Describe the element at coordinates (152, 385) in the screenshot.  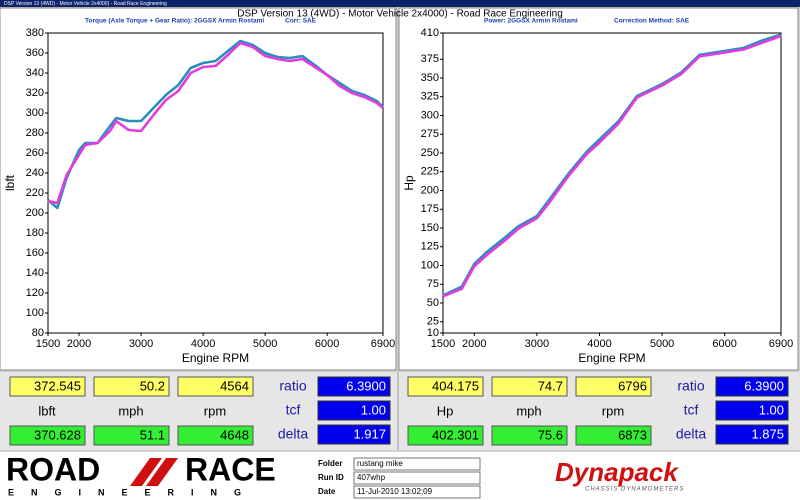
I see `readout-value: 50.2` at that location.